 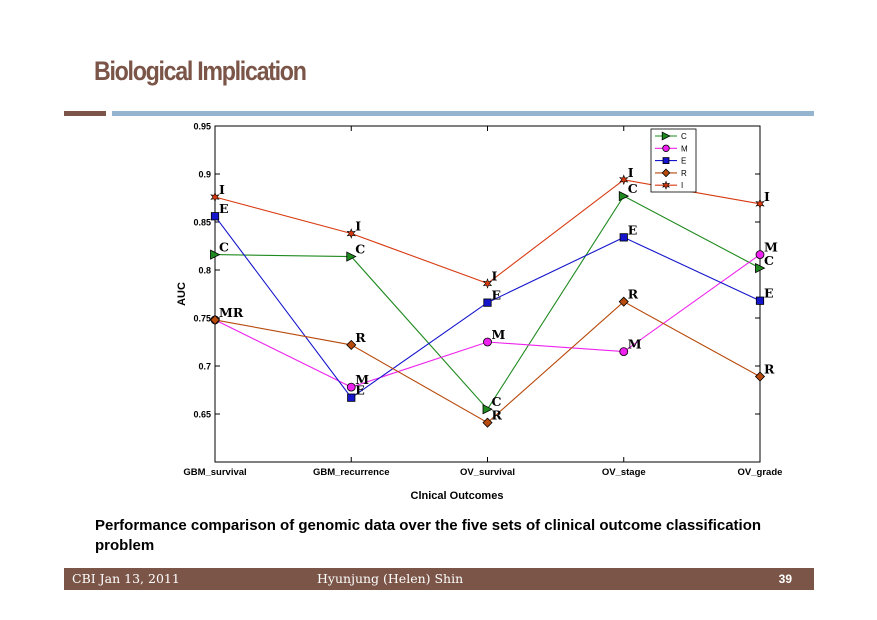 What do you see at coordinates (214, 472) in the screenshot?
I see `x-tick-label: GBM_survival` at bounding box center [214, 472].